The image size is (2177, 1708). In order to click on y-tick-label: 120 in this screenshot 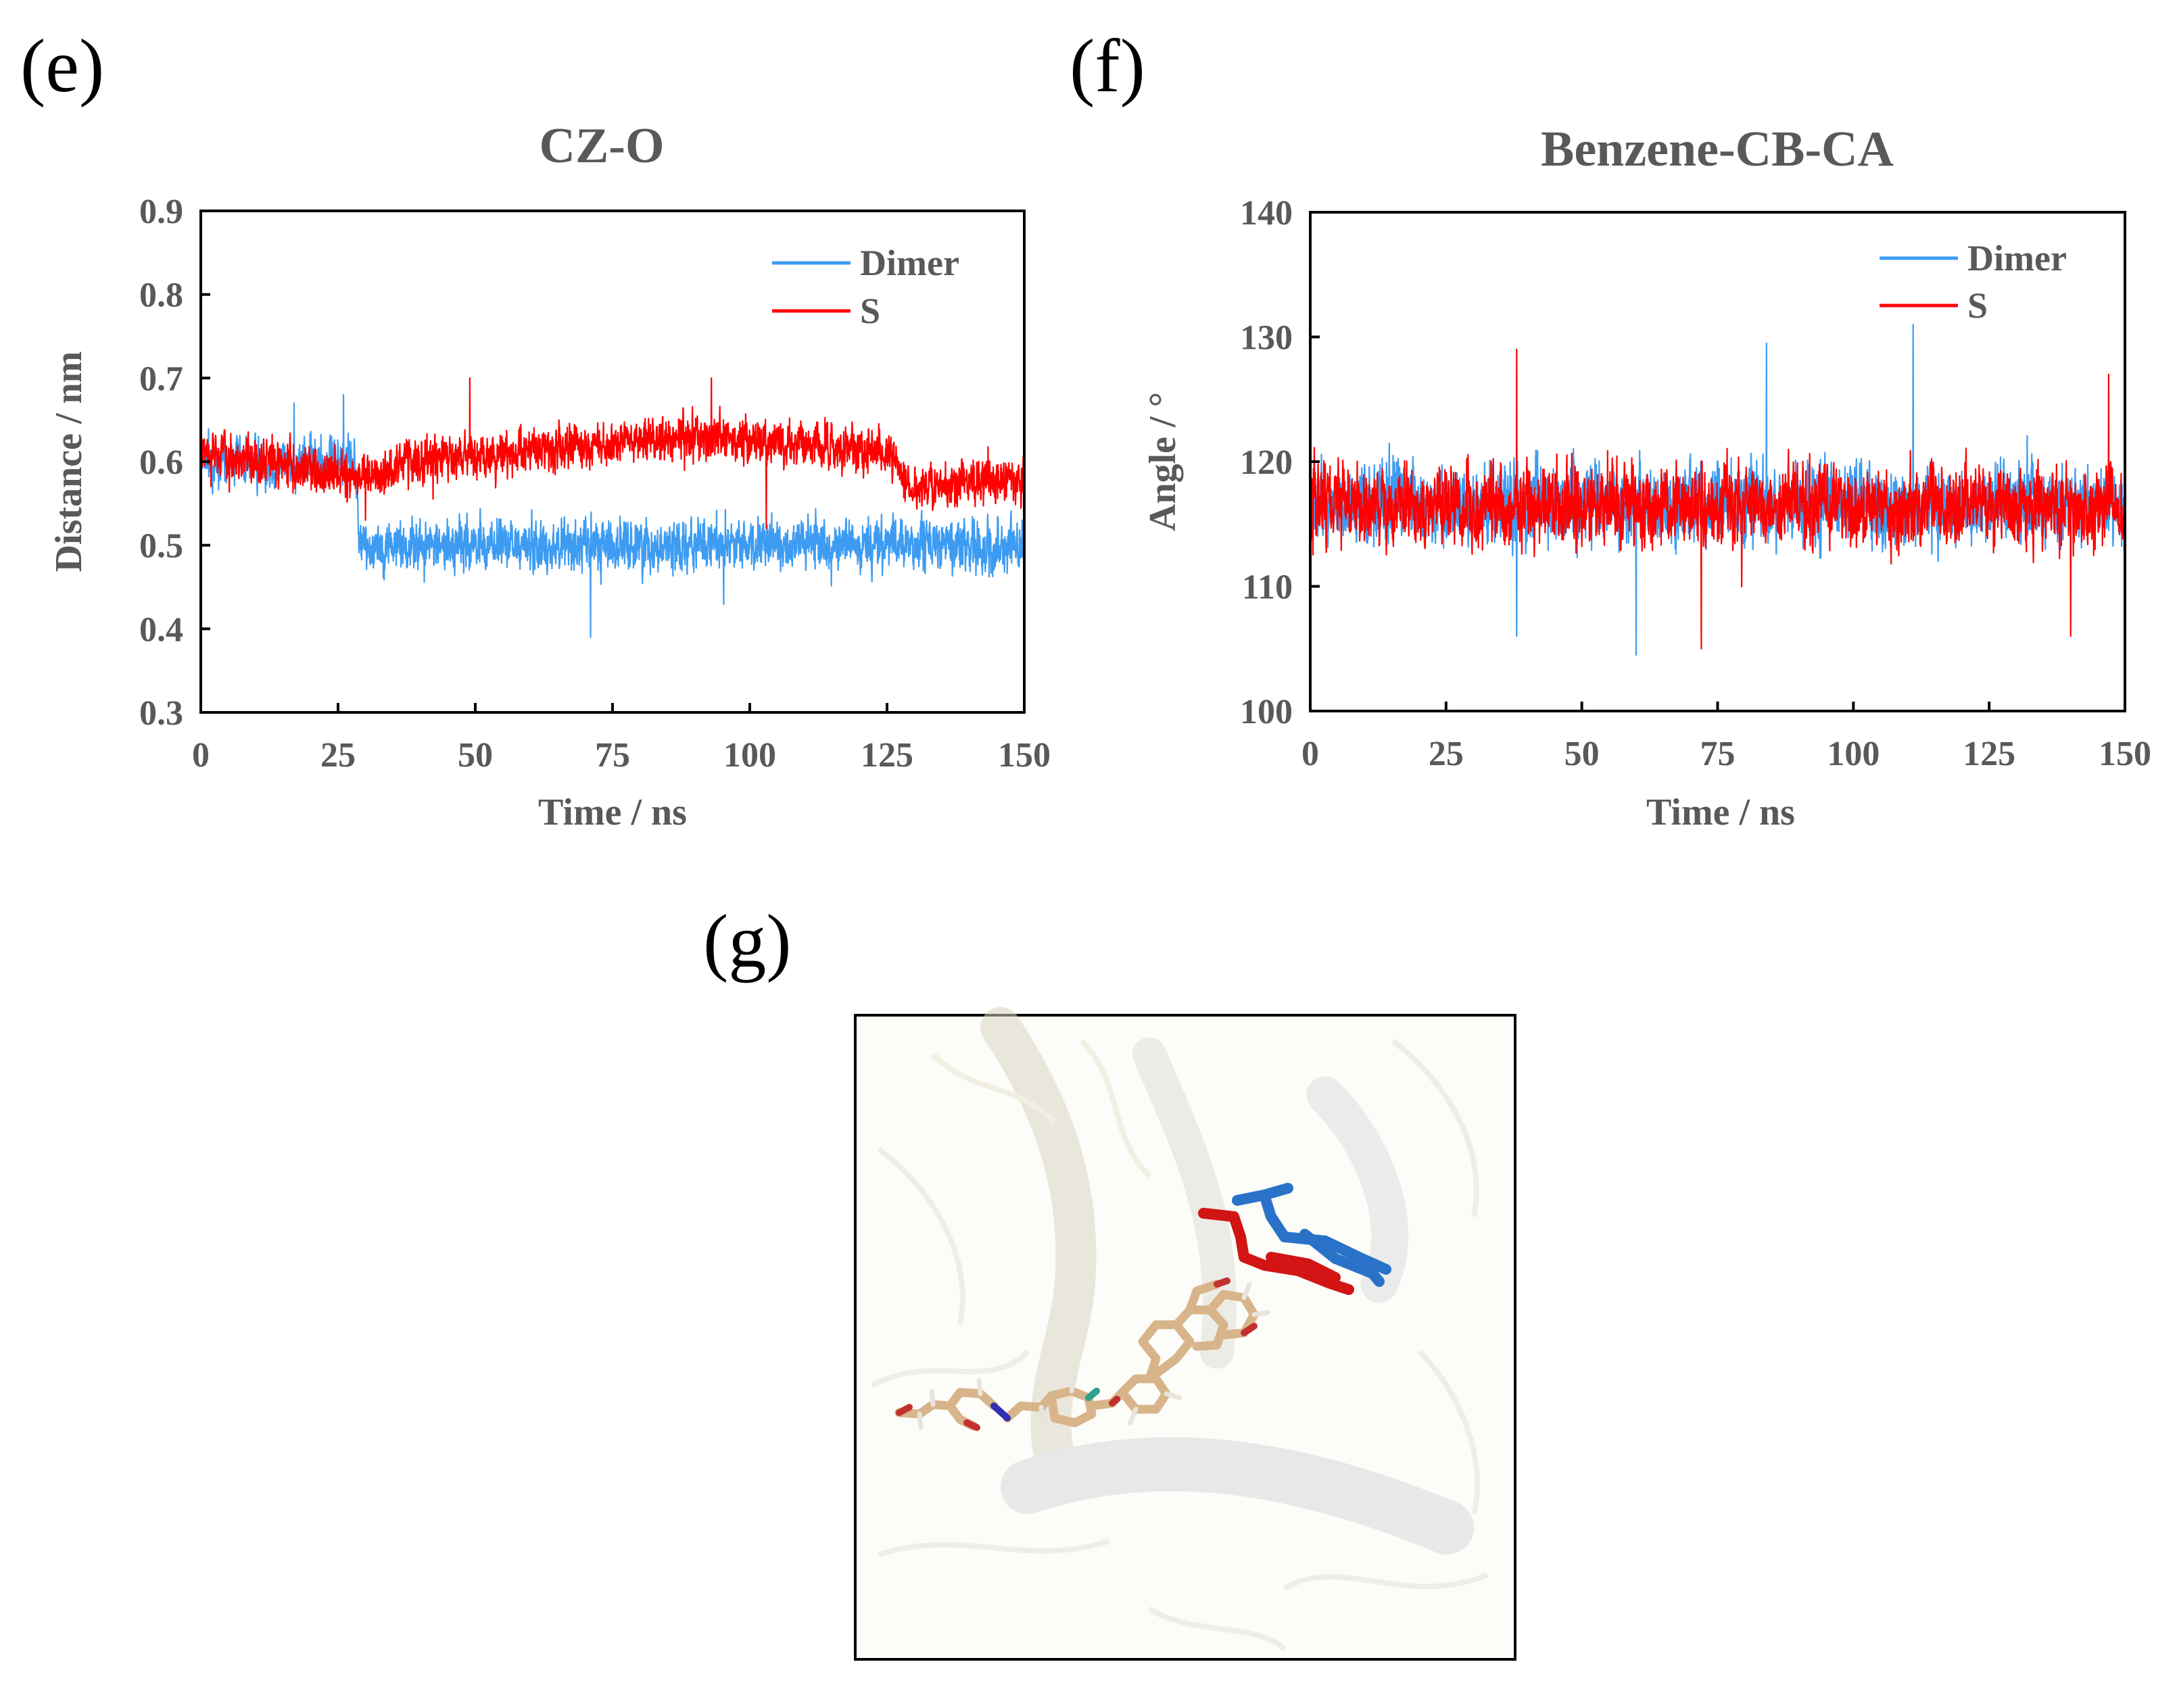, I will do `click(1266, 462)`.